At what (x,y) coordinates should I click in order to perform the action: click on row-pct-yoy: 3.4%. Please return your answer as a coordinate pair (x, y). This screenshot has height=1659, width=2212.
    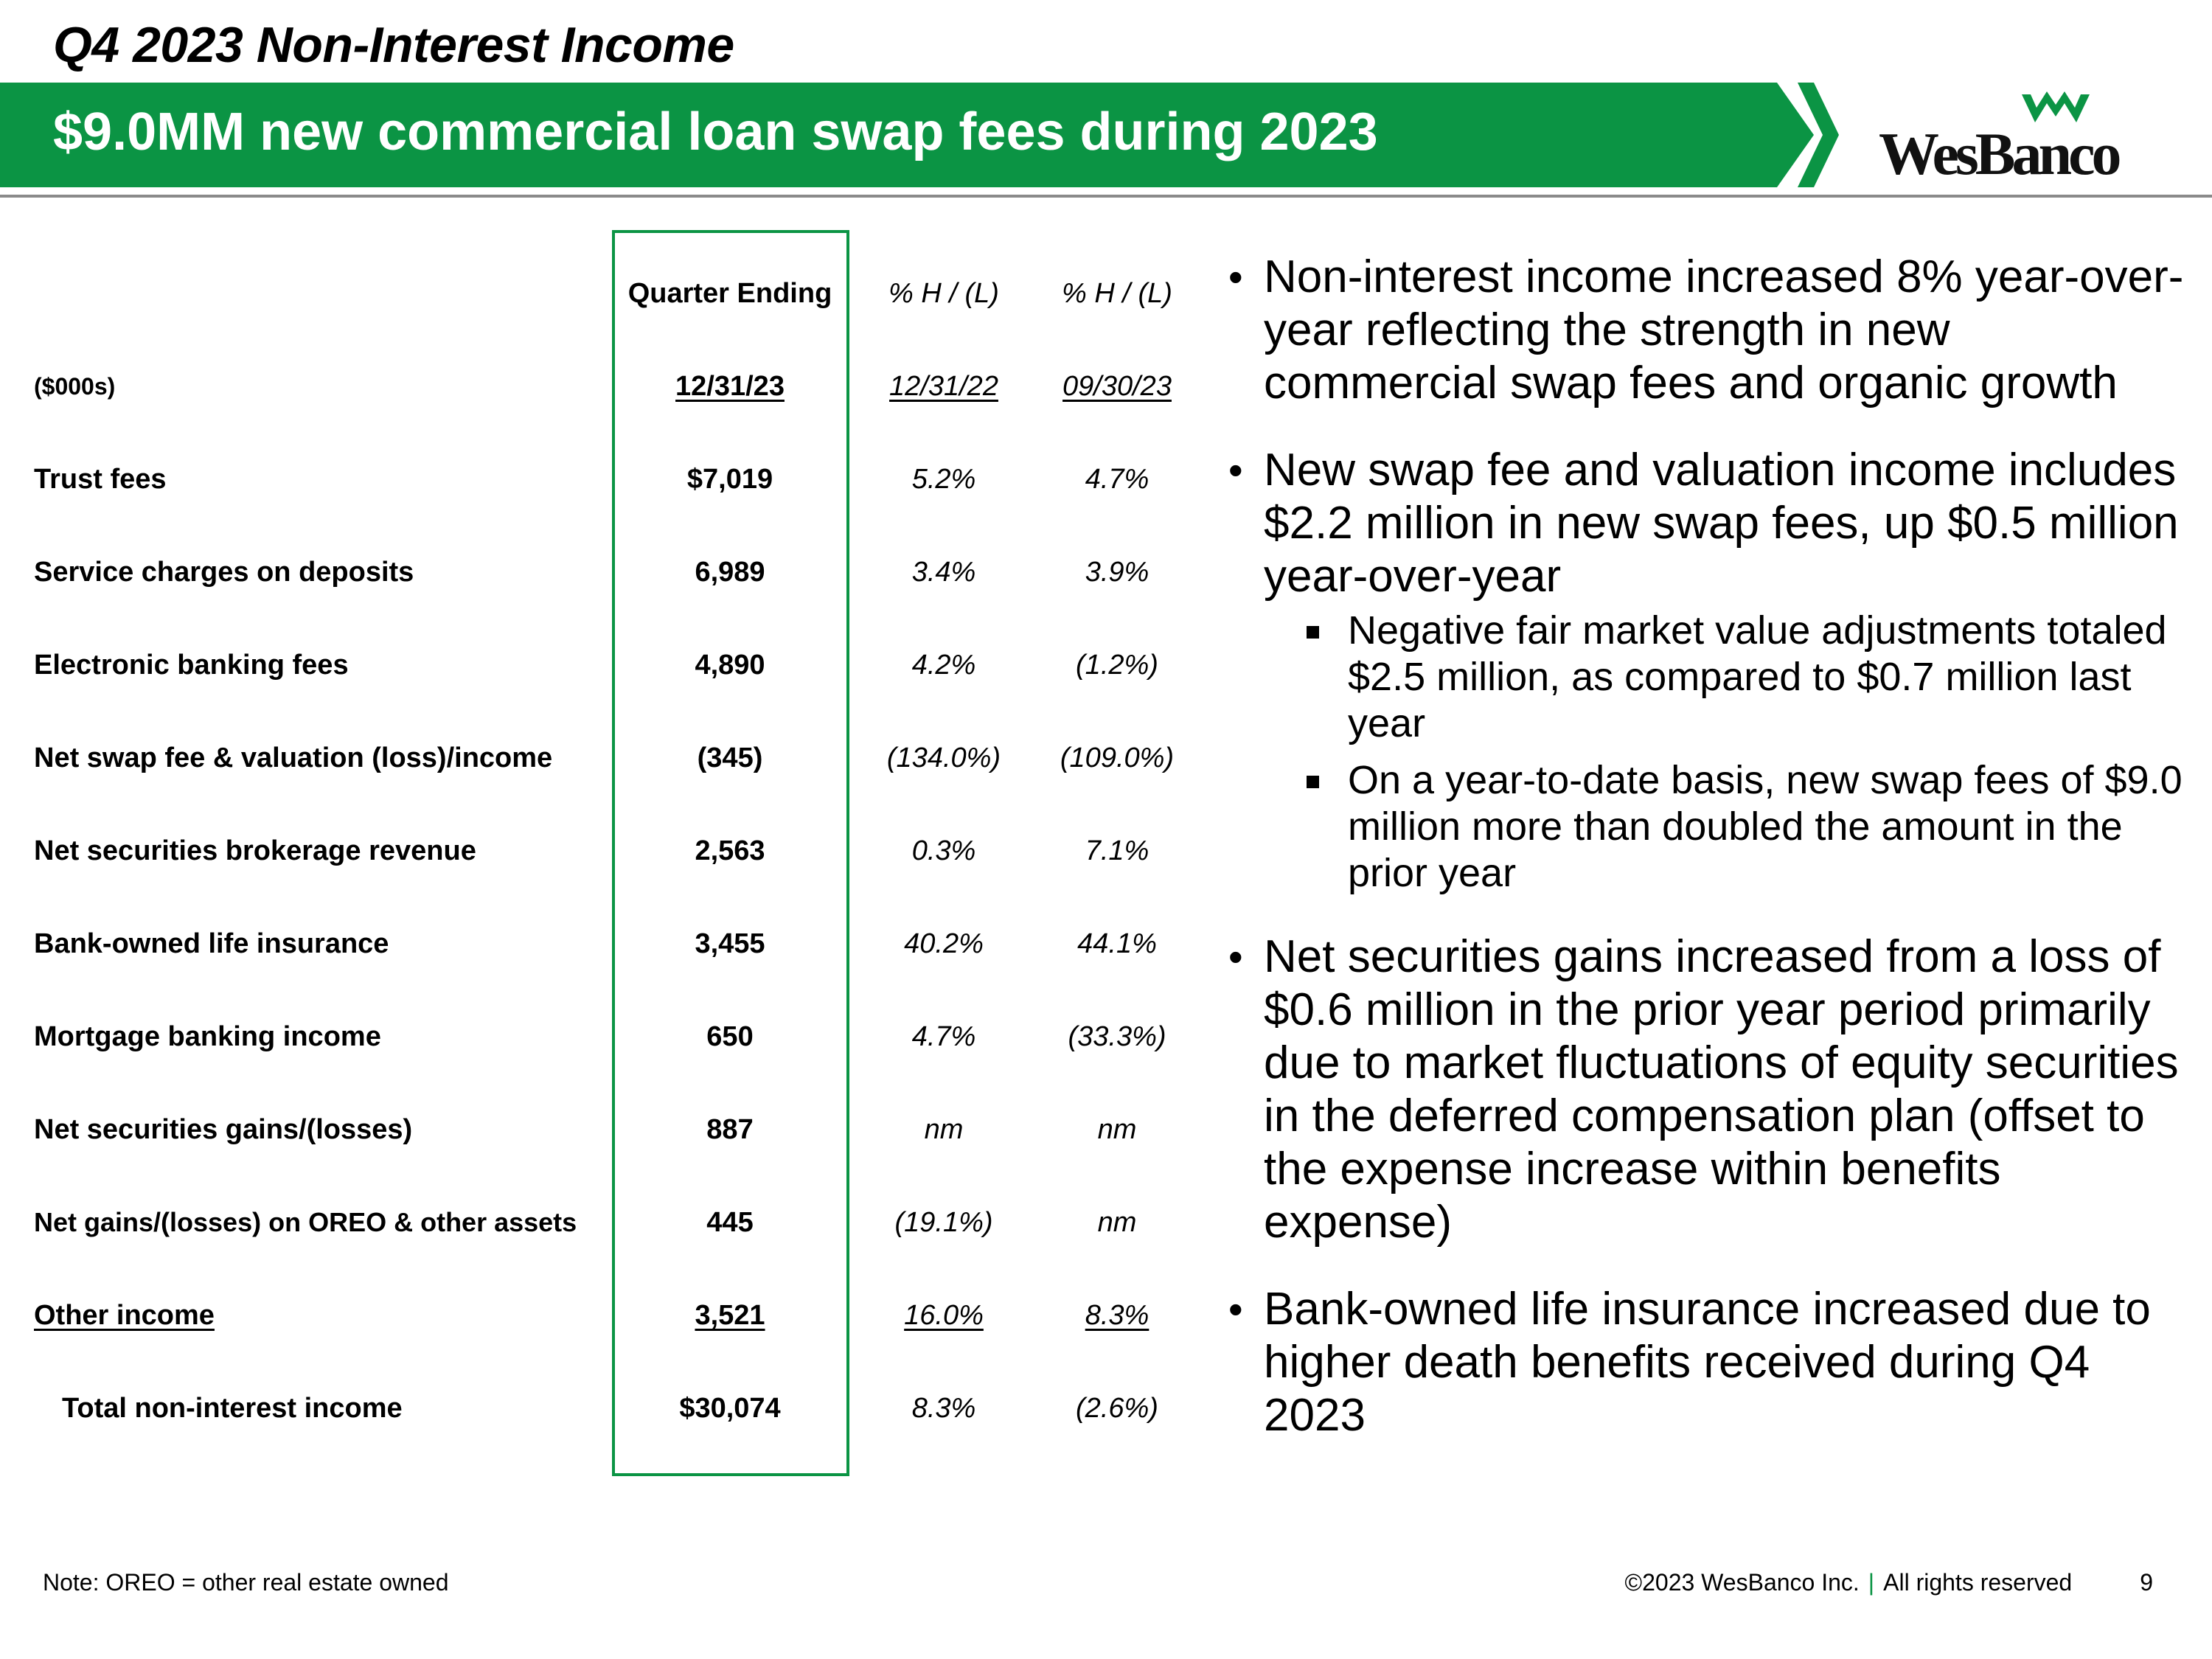
    Looking at the image, I should click on (943, 572).